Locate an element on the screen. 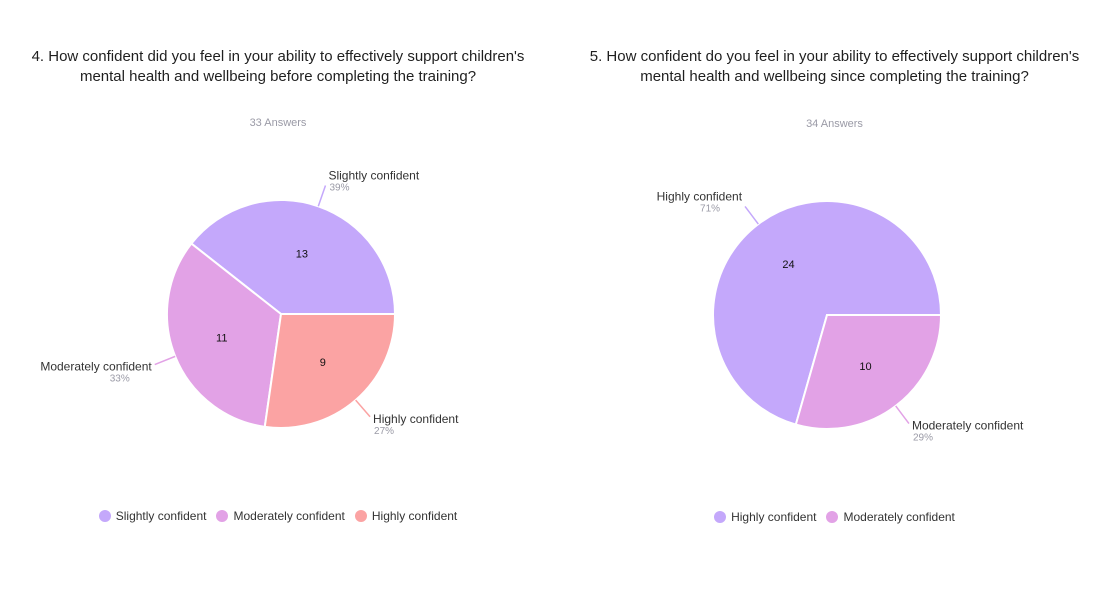 The image size is (1113, 606). chart-legend: Highly confident Moderately confident is located at coordinates (834, 517).